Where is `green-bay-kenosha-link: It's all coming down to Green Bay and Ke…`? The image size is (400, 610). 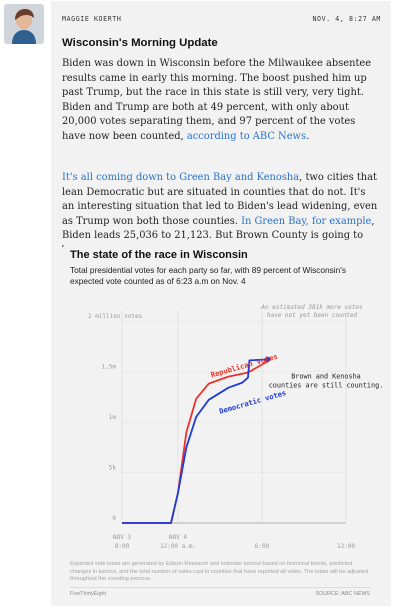 green-bay-kenosha-link: It's all coming down to Green Bay and Ke… is located at coordinates (181, 177).